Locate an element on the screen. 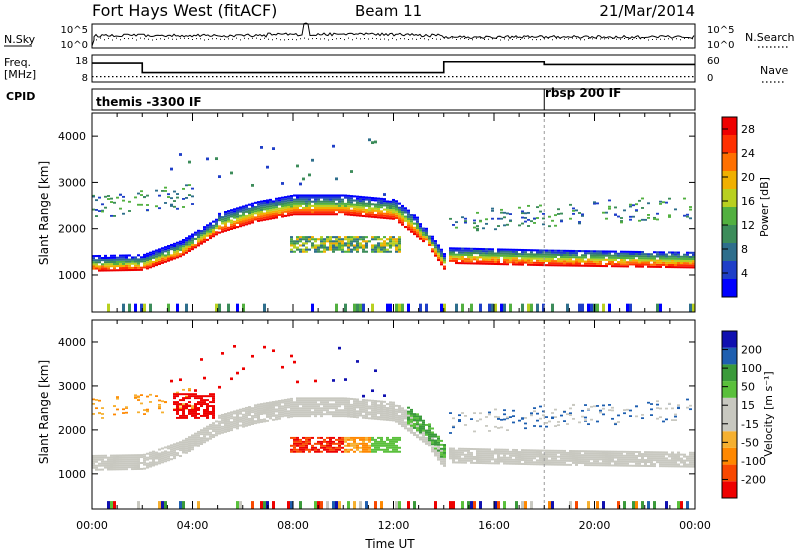  nsky-frame is located at coordinates (393, 36).